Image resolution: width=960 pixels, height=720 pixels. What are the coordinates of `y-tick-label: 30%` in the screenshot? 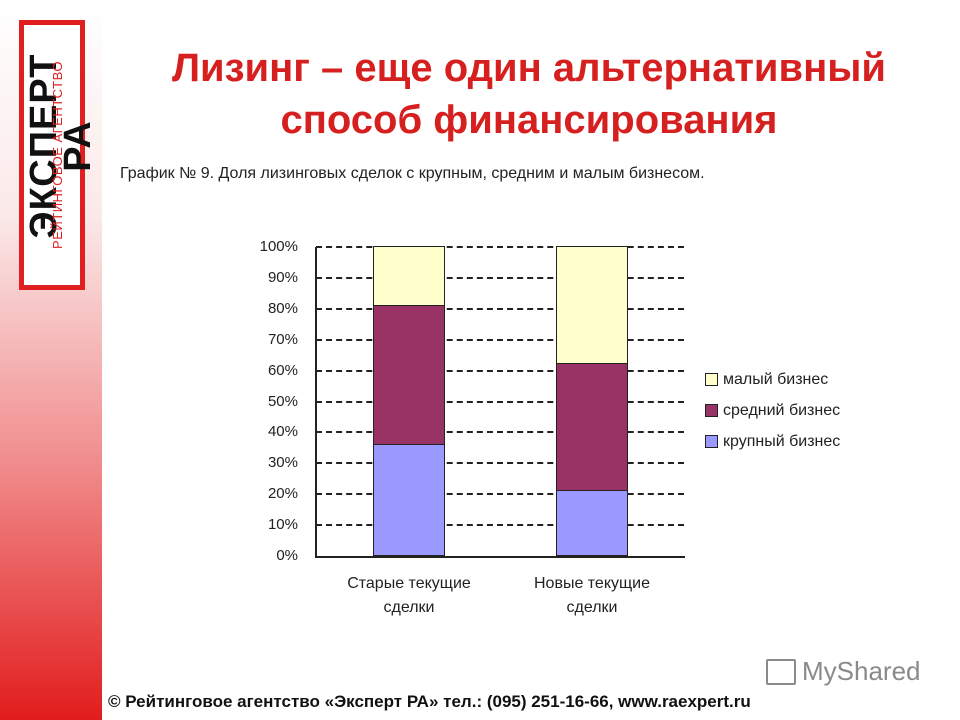 It's located at (282, 463).